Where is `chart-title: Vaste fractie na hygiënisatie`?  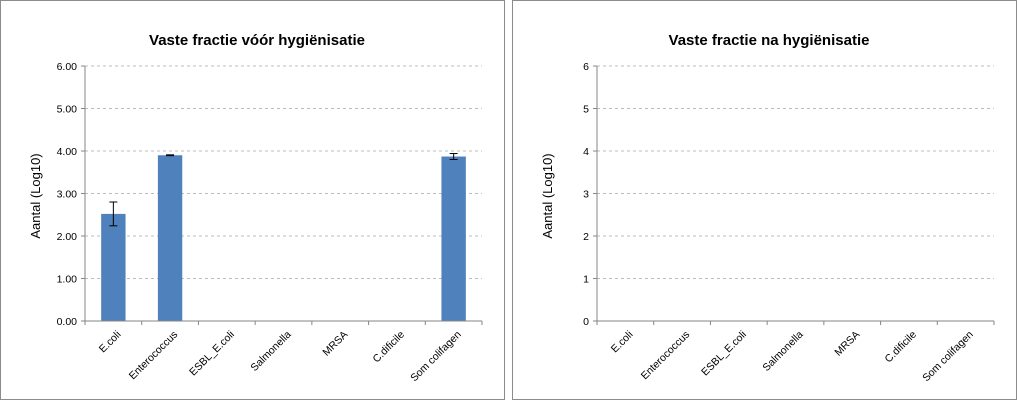 chart-title: Vaste fractie na hygiënisatie is located at coordinates (769, 40).